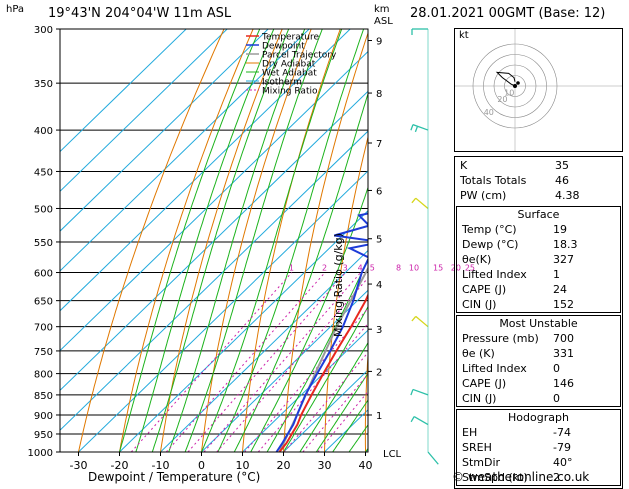 The height and width of the screenshot is (489, 629). Describe the element at coordinates (586, 195) in the screenshot. I see `row-value: 4.38` at that location.